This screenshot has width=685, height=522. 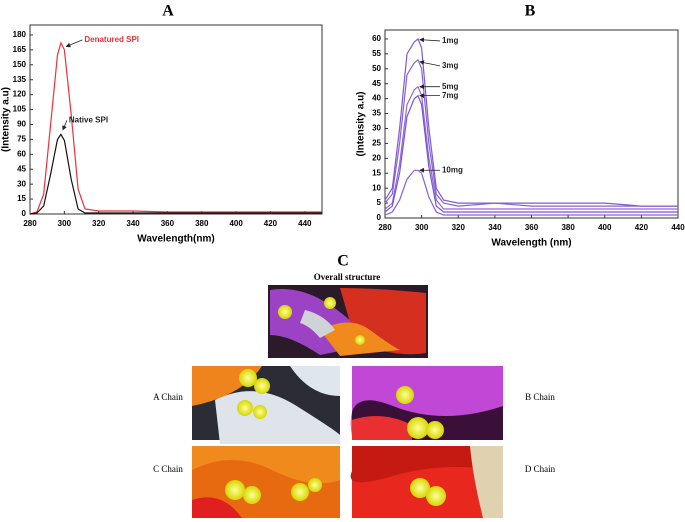 What do you see at coordinates (111, 39) in the screenshot?
I see `series-label: Denatured SPI` at bounding box center [111, 39].